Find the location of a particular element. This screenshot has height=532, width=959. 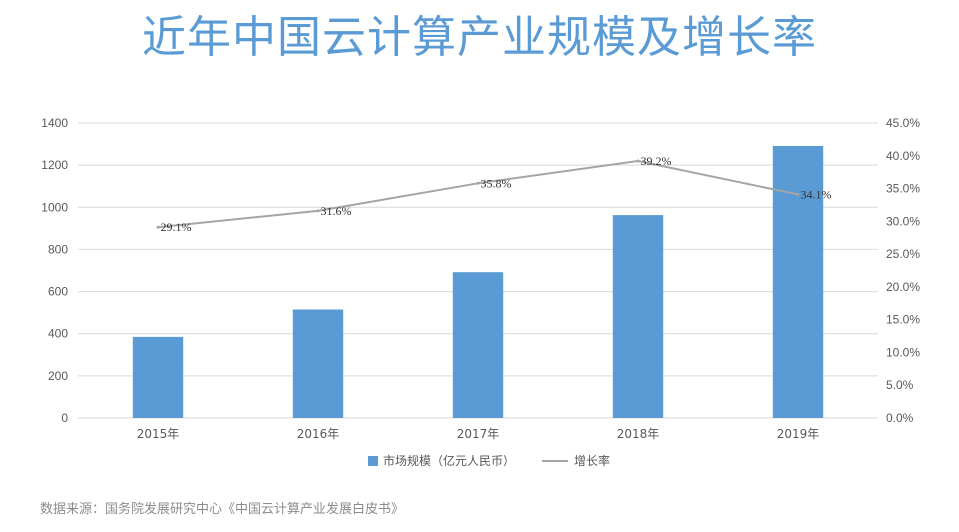

x-axis-ticks: 2015年 2016年 2017年 2018年 2019年 is located at coordinates (478, 434).